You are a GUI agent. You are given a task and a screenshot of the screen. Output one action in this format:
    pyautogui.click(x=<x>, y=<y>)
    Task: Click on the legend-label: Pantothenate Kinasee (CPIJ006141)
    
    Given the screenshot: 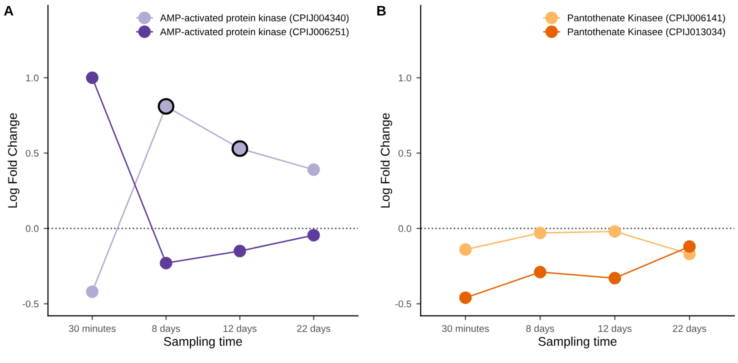 What is the action you would take?
    pyautogui.click(x=646, y=19)
    